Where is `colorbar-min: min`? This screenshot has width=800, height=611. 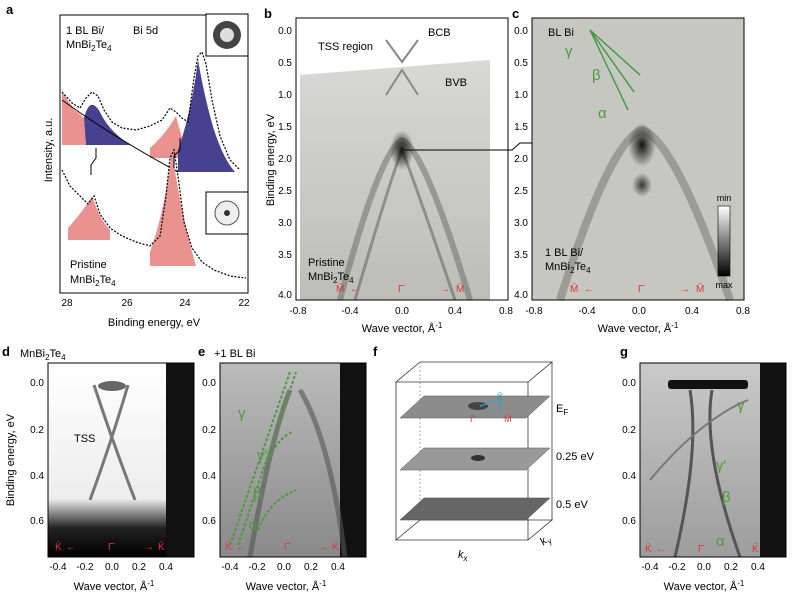 colorbar-min: min is located at coordinates (724, 198).